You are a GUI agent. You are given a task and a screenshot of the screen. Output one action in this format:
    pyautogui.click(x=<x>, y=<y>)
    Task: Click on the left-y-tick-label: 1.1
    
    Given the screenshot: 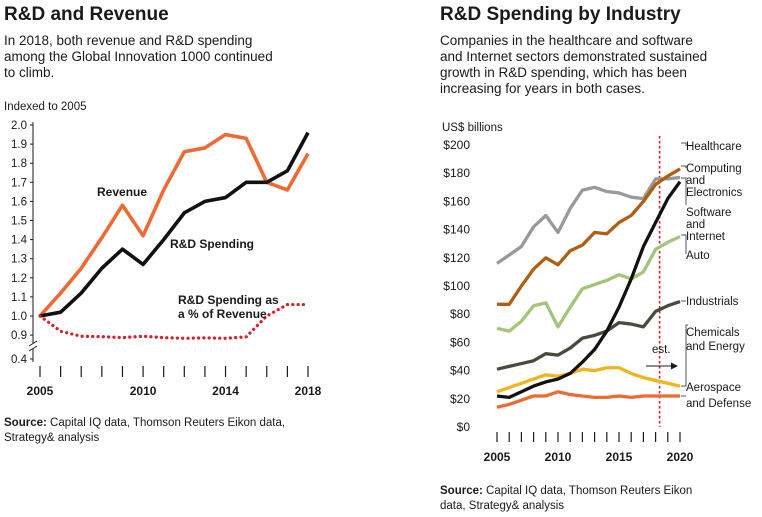 What is the action you would take?
    pyautogui.click(x=19, y=298)
    